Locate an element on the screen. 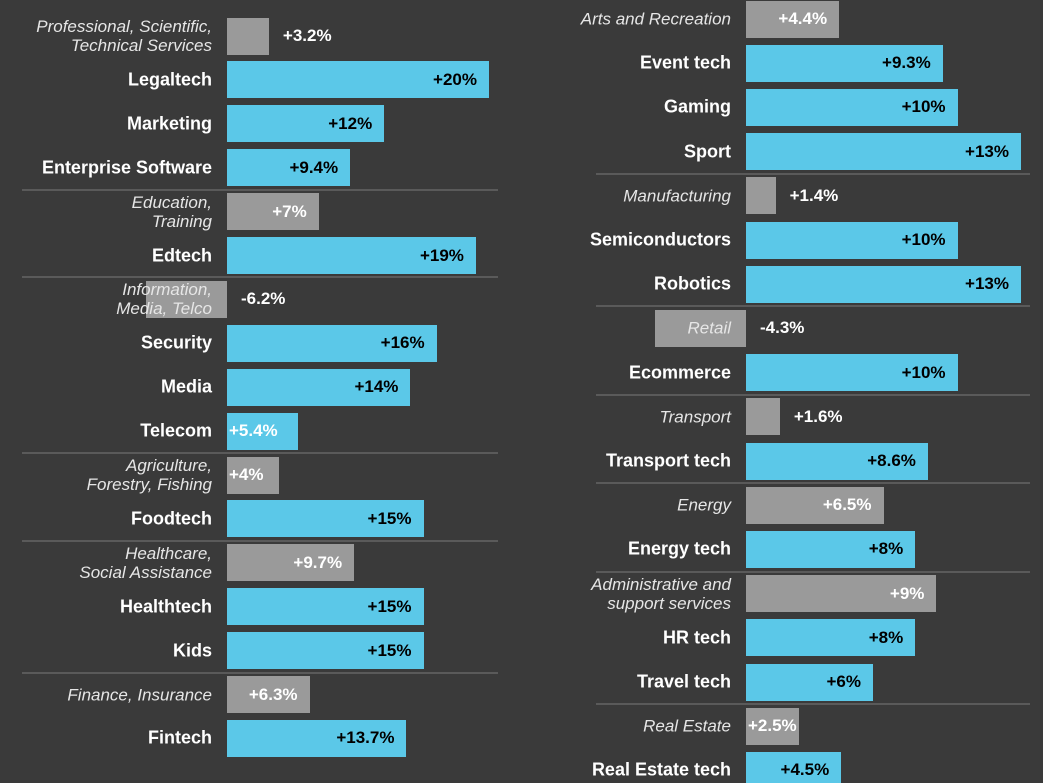 This screenshot has height=783, width=1043. category-label: Security is located at coordinates (176, 342).